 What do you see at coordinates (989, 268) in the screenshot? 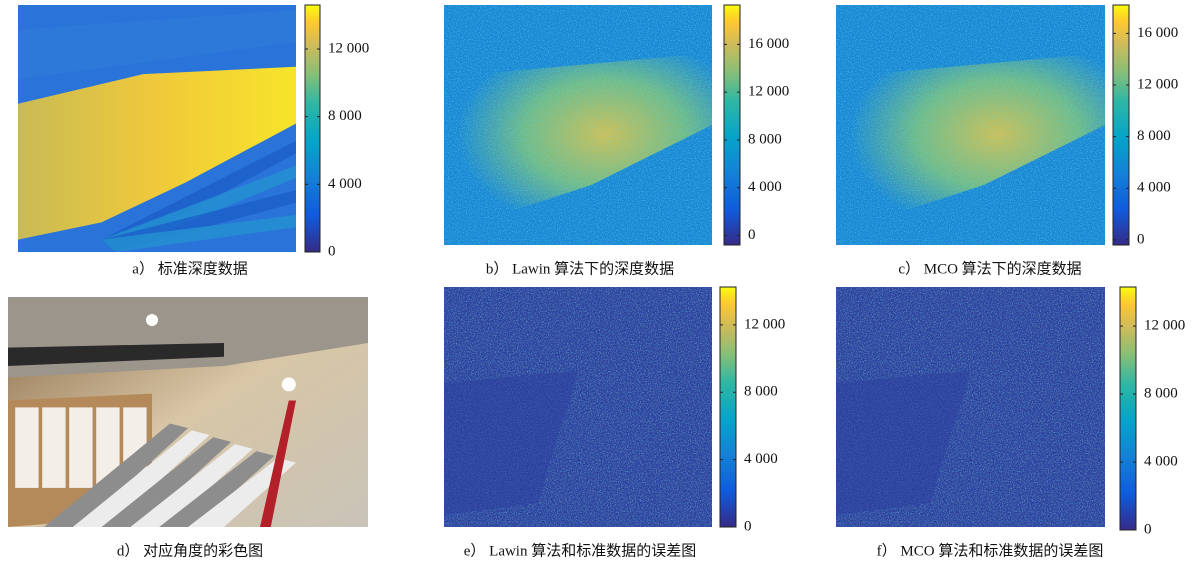
I see `caption: c） MCO 算法下的深度数据` at bounding box center [989, 268].